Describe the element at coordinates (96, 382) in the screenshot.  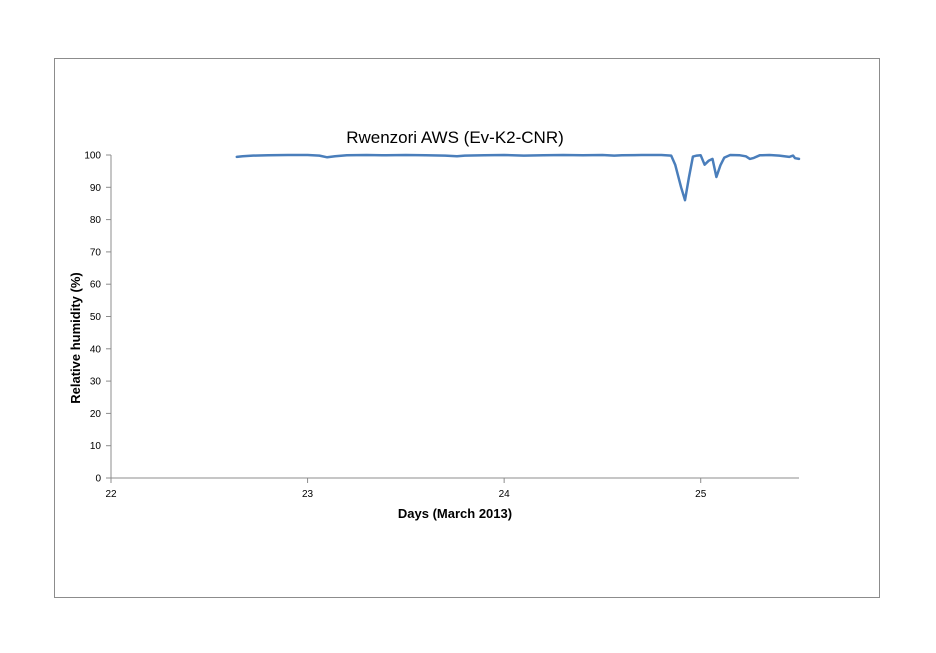
I see `y-tick-label: 30` at that location.